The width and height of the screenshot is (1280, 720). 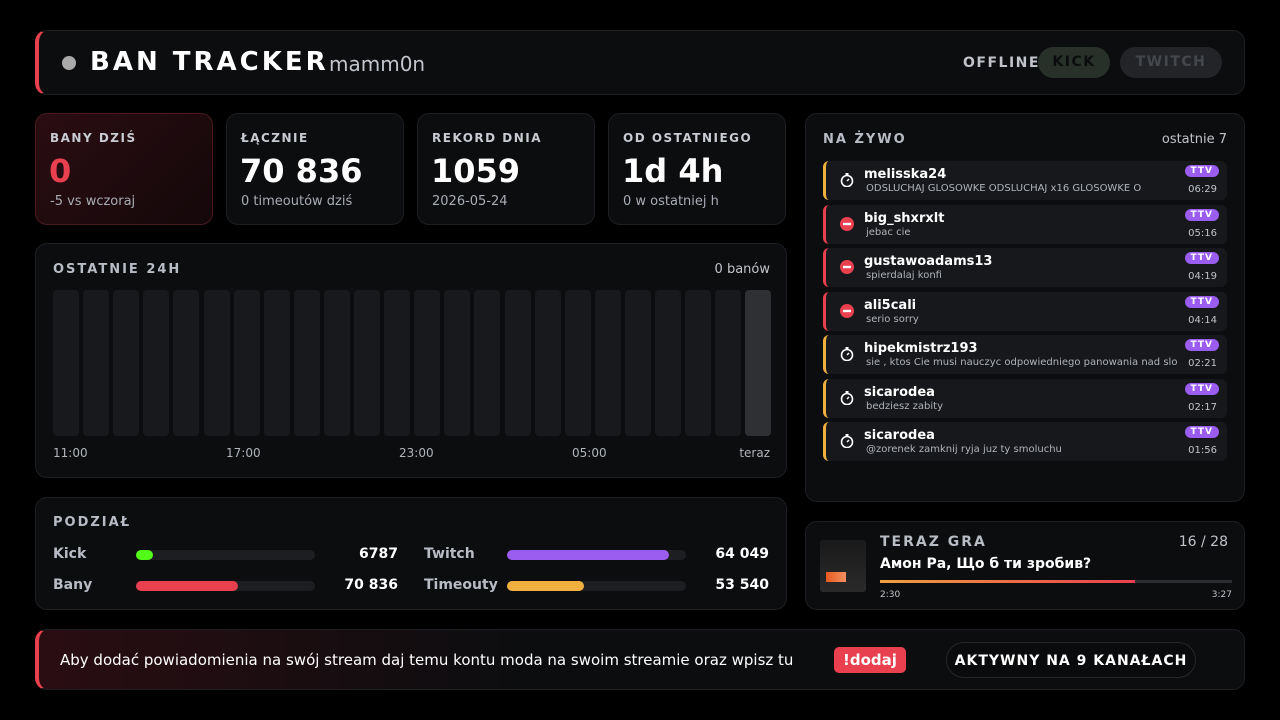 I want to click on stat-card: OD OSTATNIEGO 1d 4h 0 w ostatniej h, so click(x=697, y=169).